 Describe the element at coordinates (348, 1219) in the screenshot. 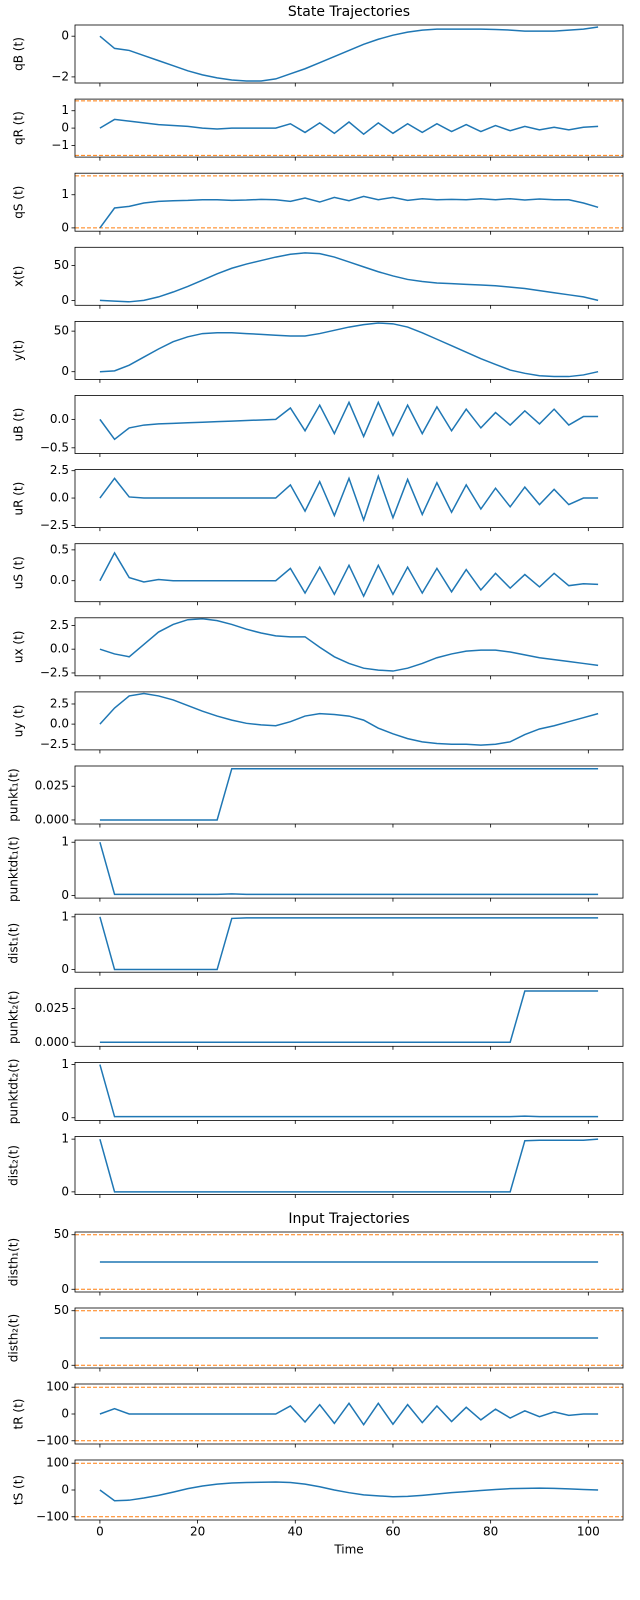

I see `subplot-title: Input Trajectories` at that location.